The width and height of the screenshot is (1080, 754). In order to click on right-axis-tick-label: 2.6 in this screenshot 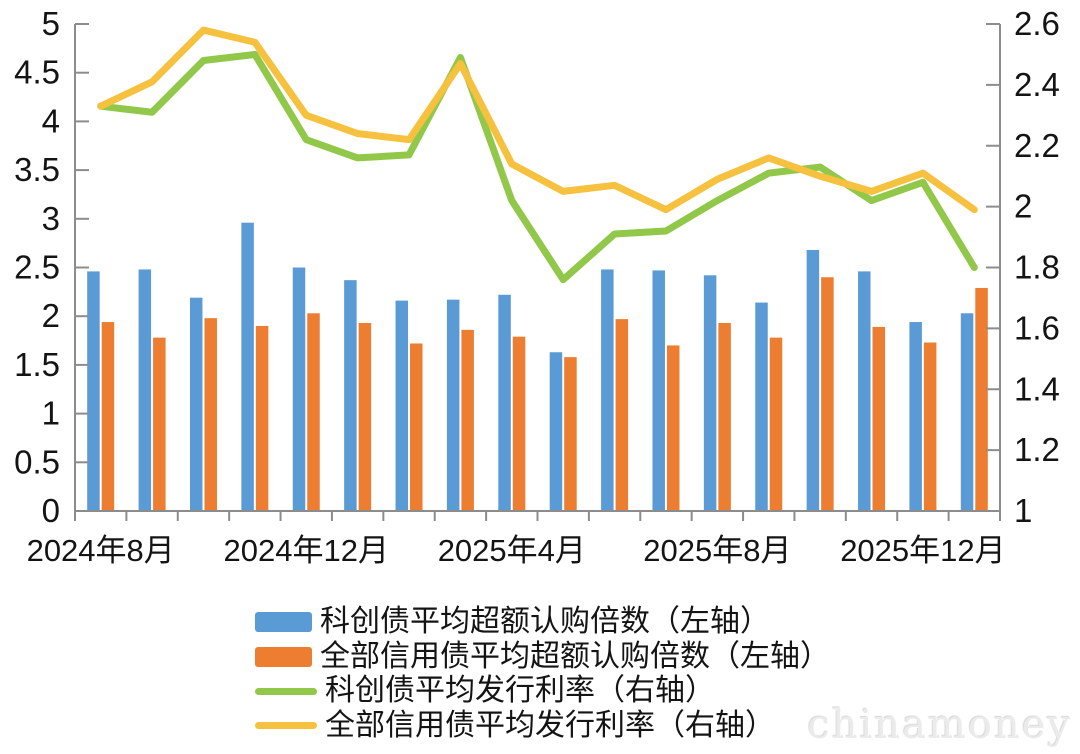, I will do `click(1037, 23)`.